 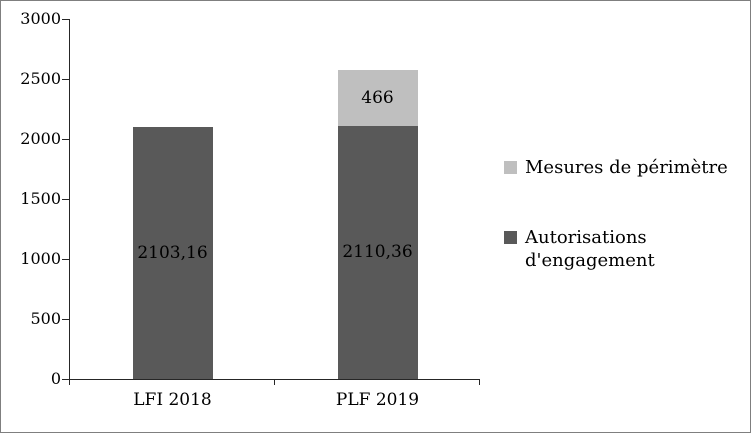 I want to click on bar-value-label: 466, so click(x=377, y=97).